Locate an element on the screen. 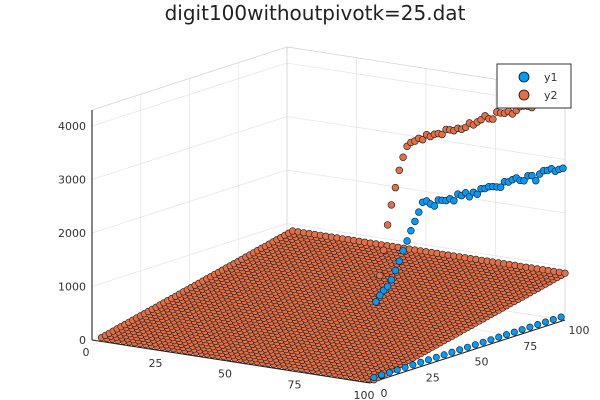  x-tick-label: 75 is located at coordinates (295, 384).